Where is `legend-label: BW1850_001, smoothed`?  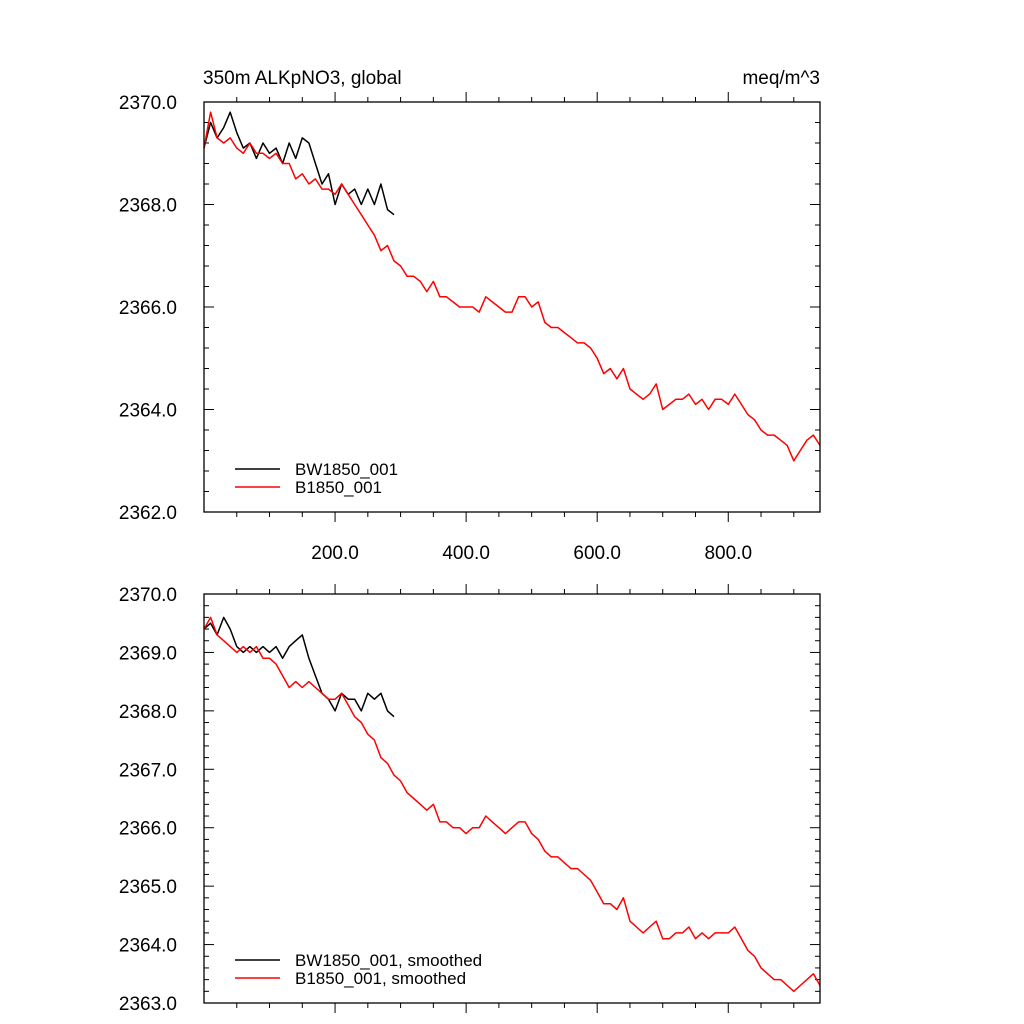
legend-label: BW1850_001, smoothed is located at coordinates (388, 960).